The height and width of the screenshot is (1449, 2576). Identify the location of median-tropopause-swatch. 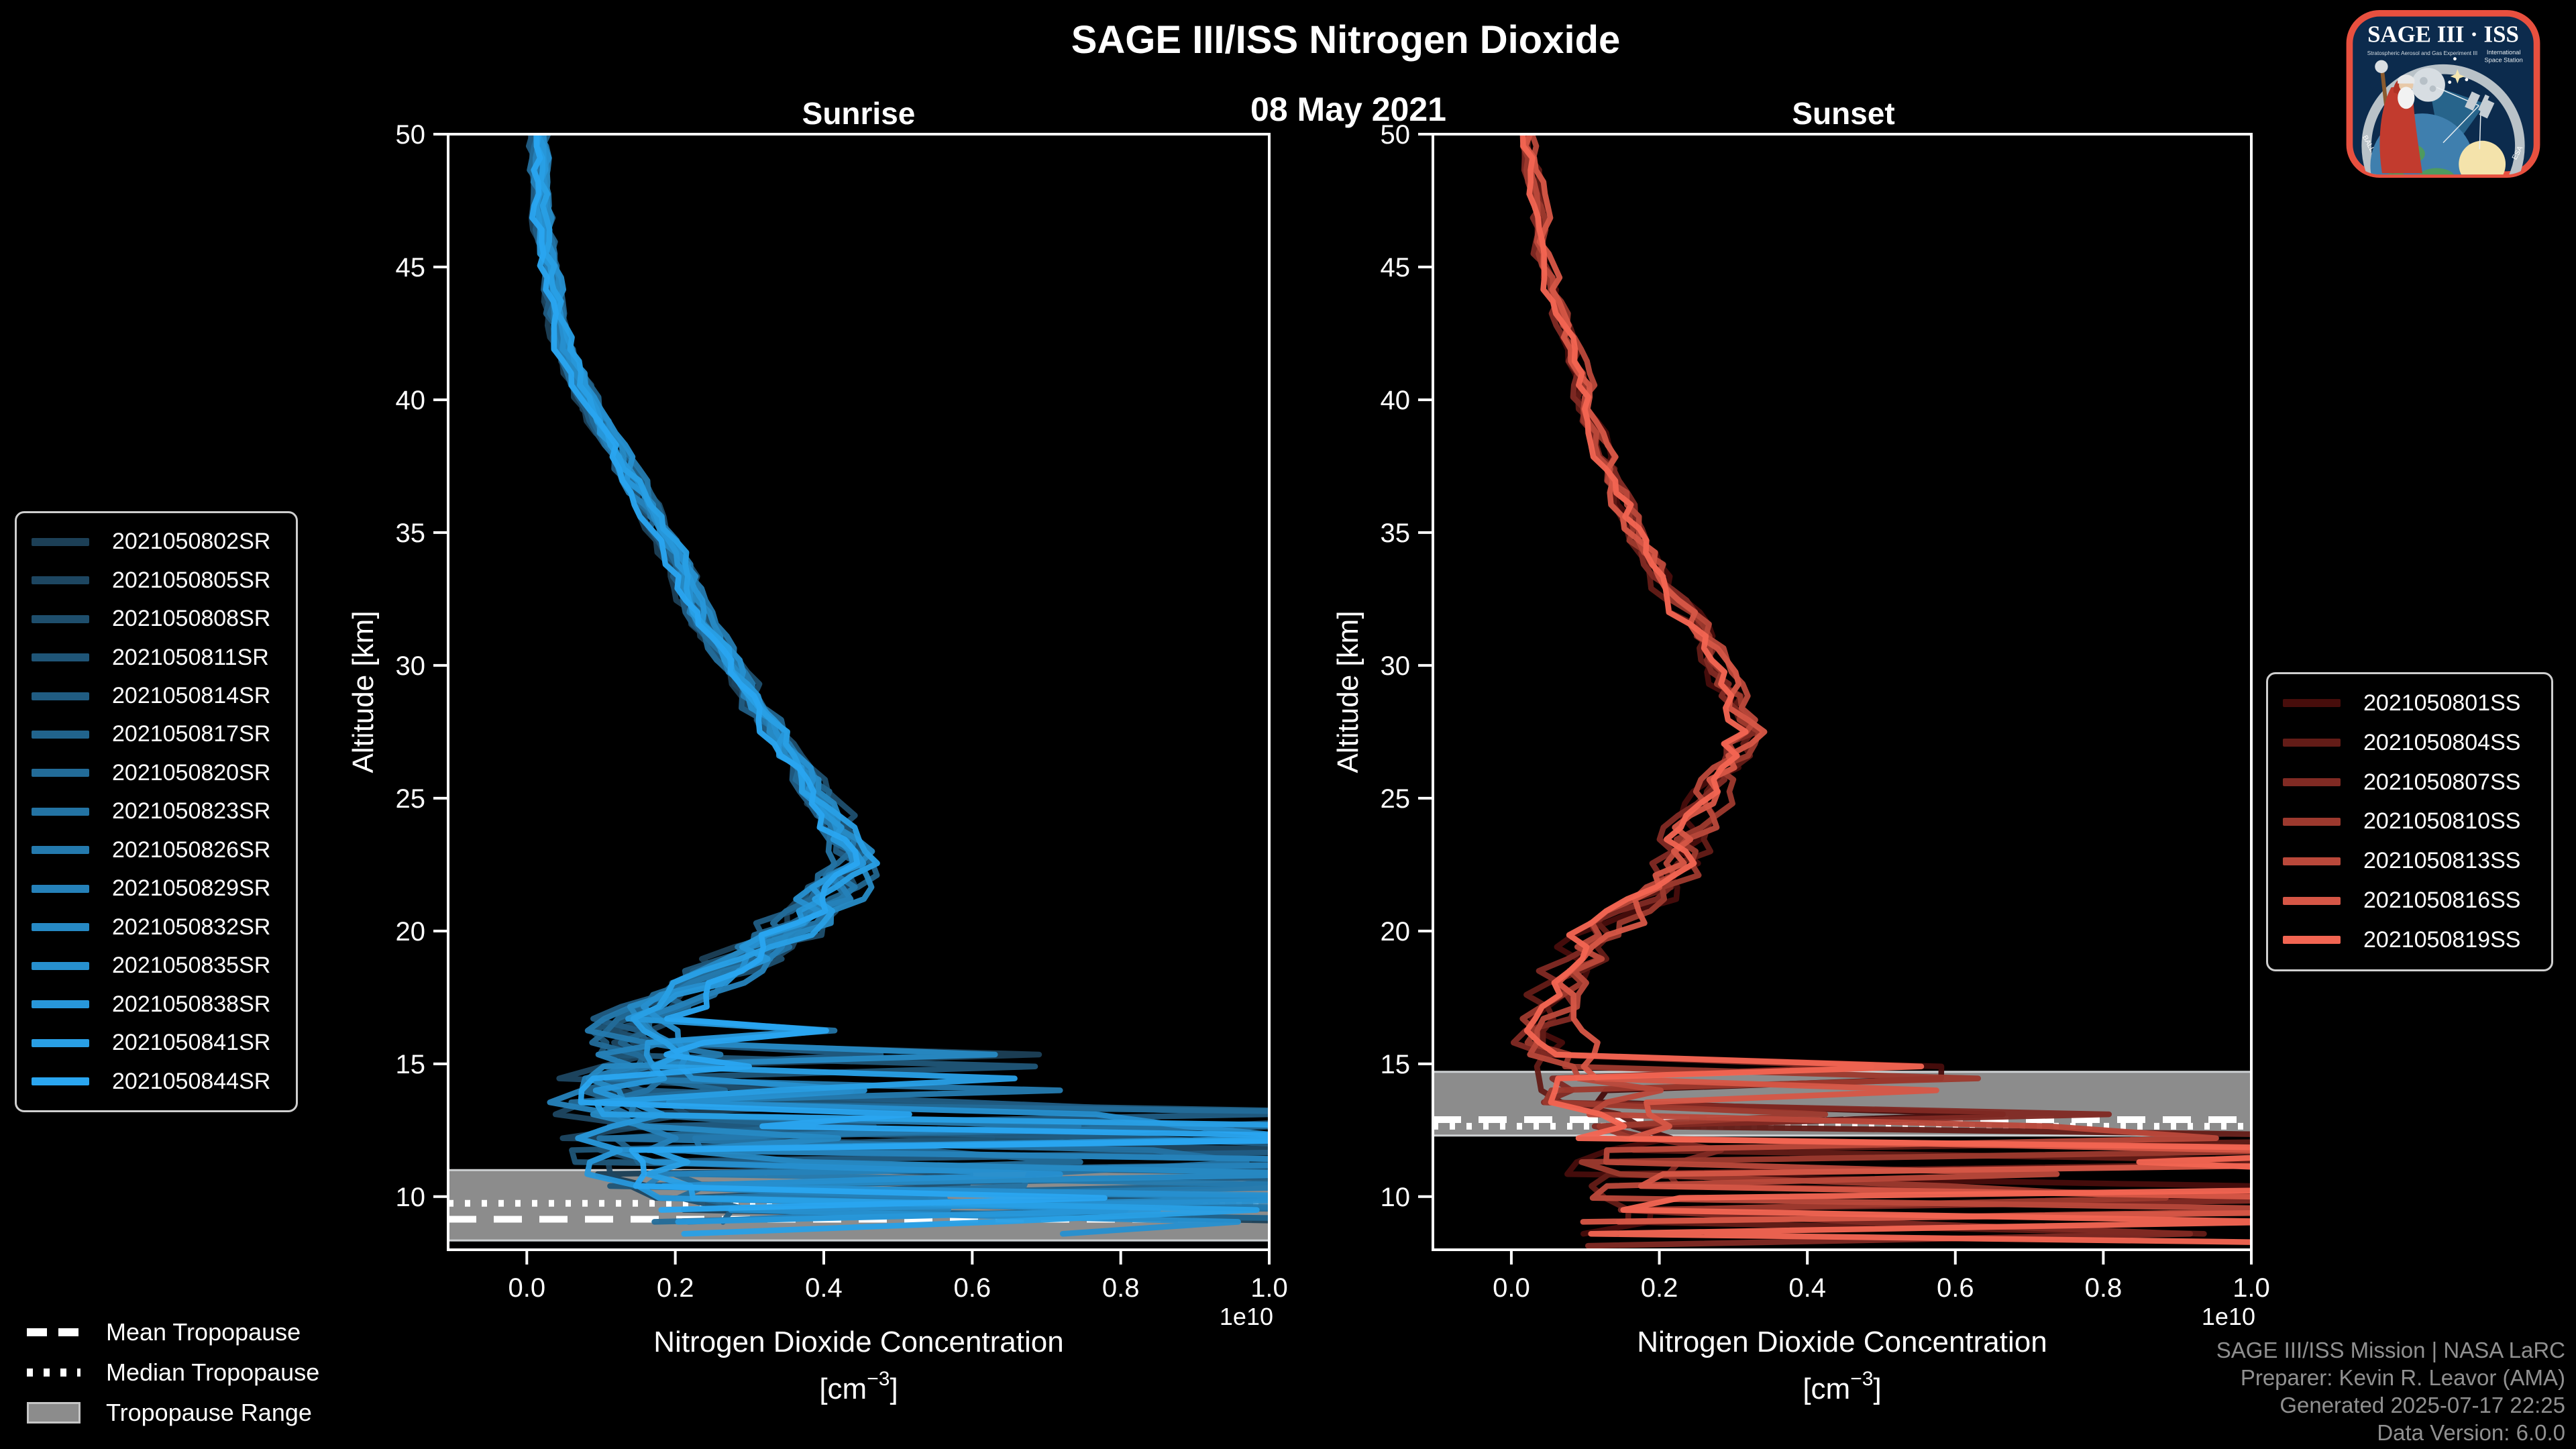
(53, 1372).